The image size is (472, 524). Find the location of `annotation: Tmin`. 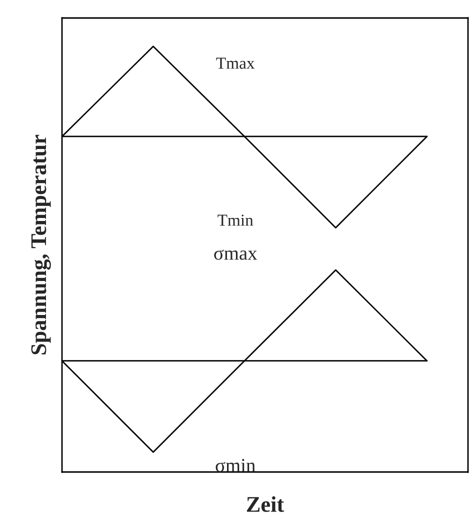

annotation: Tmin is located at coordinates (236, 220).